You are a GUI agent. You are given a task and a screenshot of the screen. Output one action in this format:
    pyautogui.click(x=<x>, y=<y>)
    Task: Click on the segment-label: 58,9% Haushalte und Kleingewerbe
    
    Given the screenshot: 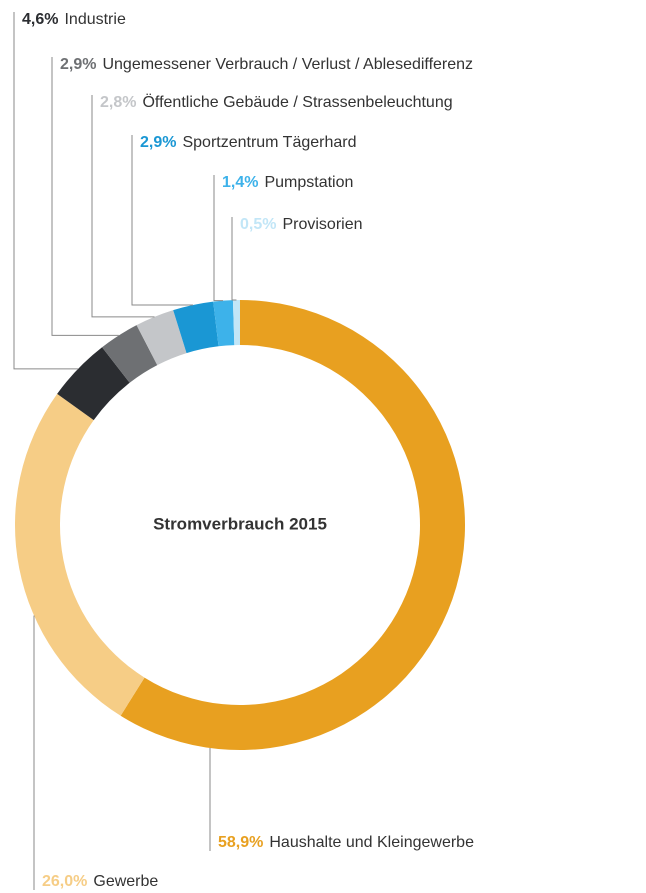 What is the action you would take?
    pyautogui.click(x=346, y=842)
    